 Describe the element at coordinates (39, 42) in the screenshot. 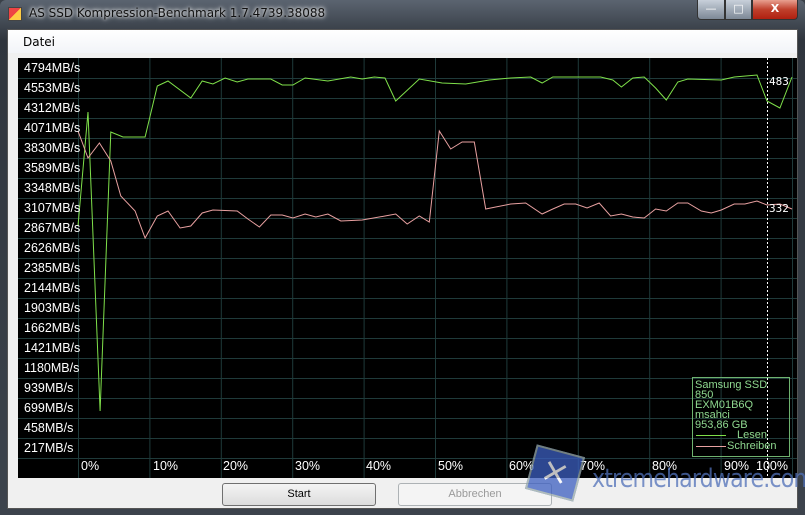

I see `menu-datei: Datei` at that location.